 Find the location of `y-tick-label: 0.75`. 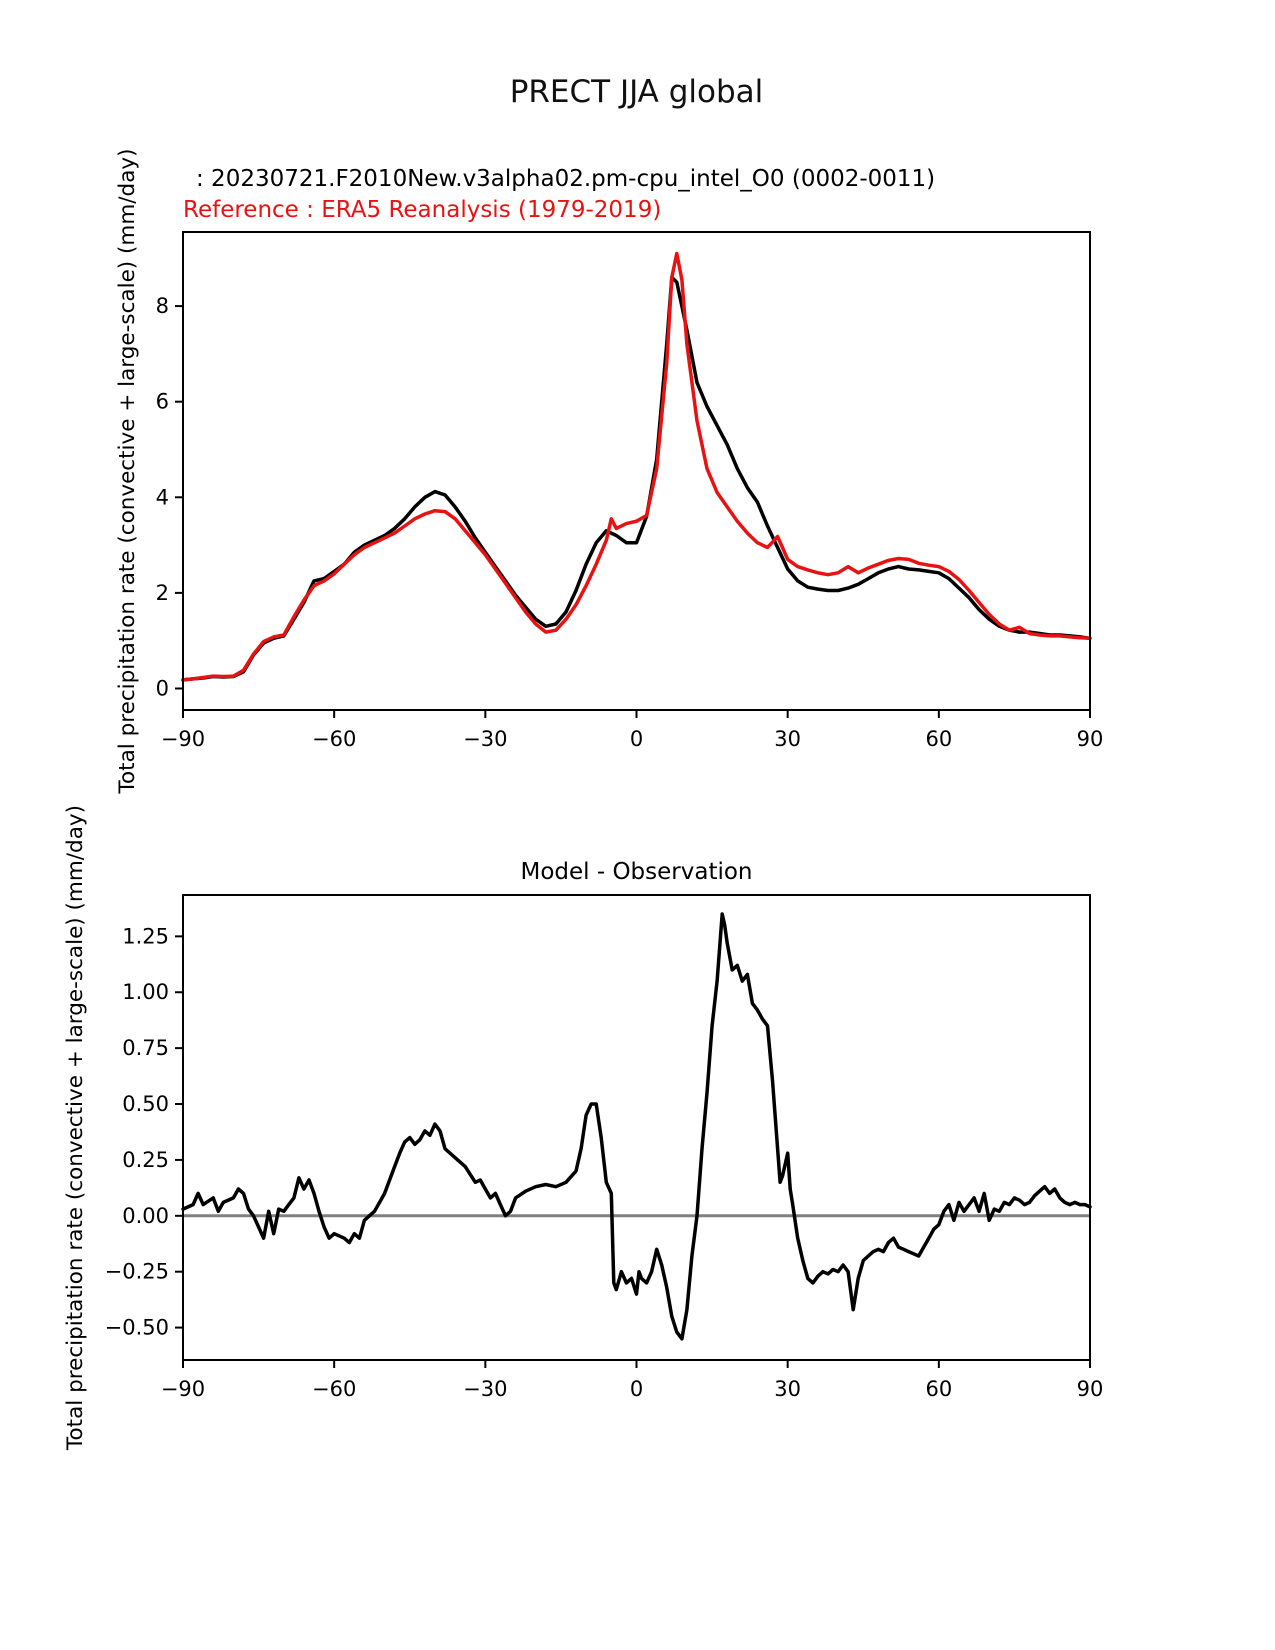

y-tick-label: 0.75 is located at coordinates (145, 1048).